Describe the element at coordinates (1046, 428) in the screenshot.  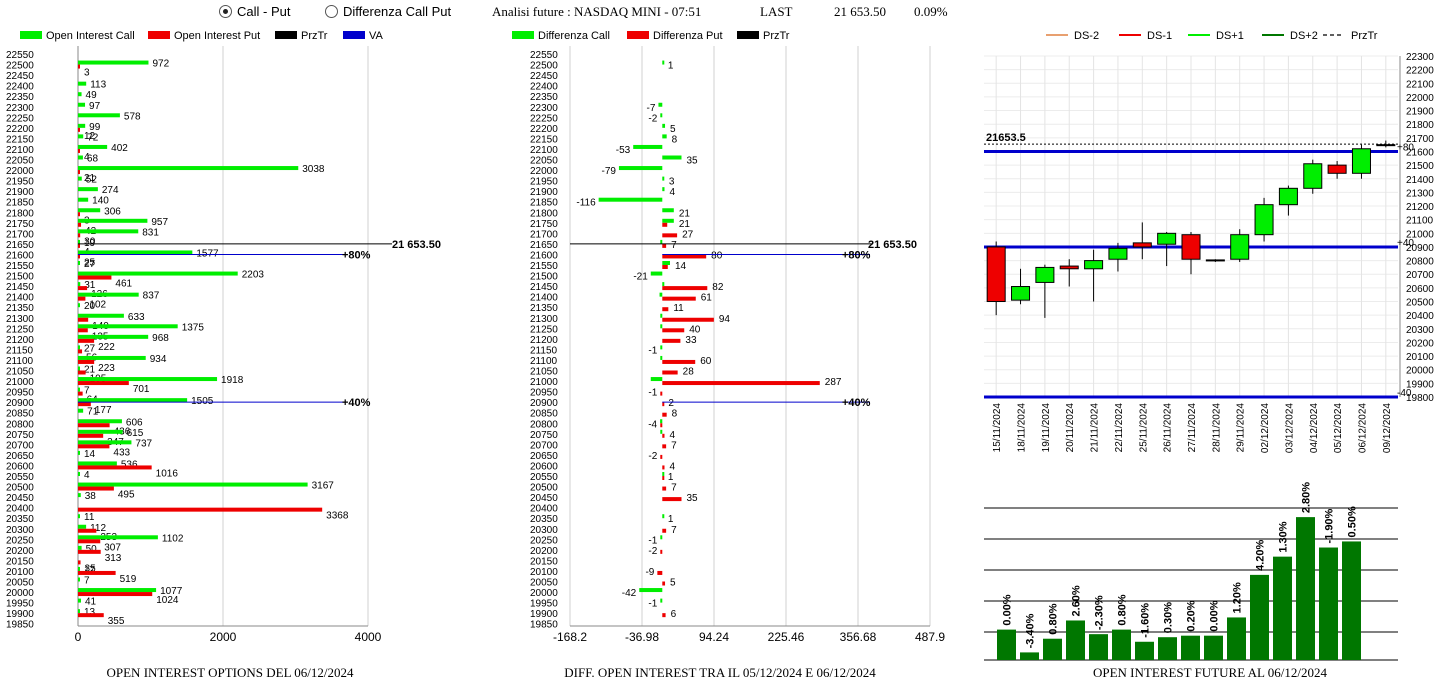
I see `x-date-label: 19/11/2024` at that location.